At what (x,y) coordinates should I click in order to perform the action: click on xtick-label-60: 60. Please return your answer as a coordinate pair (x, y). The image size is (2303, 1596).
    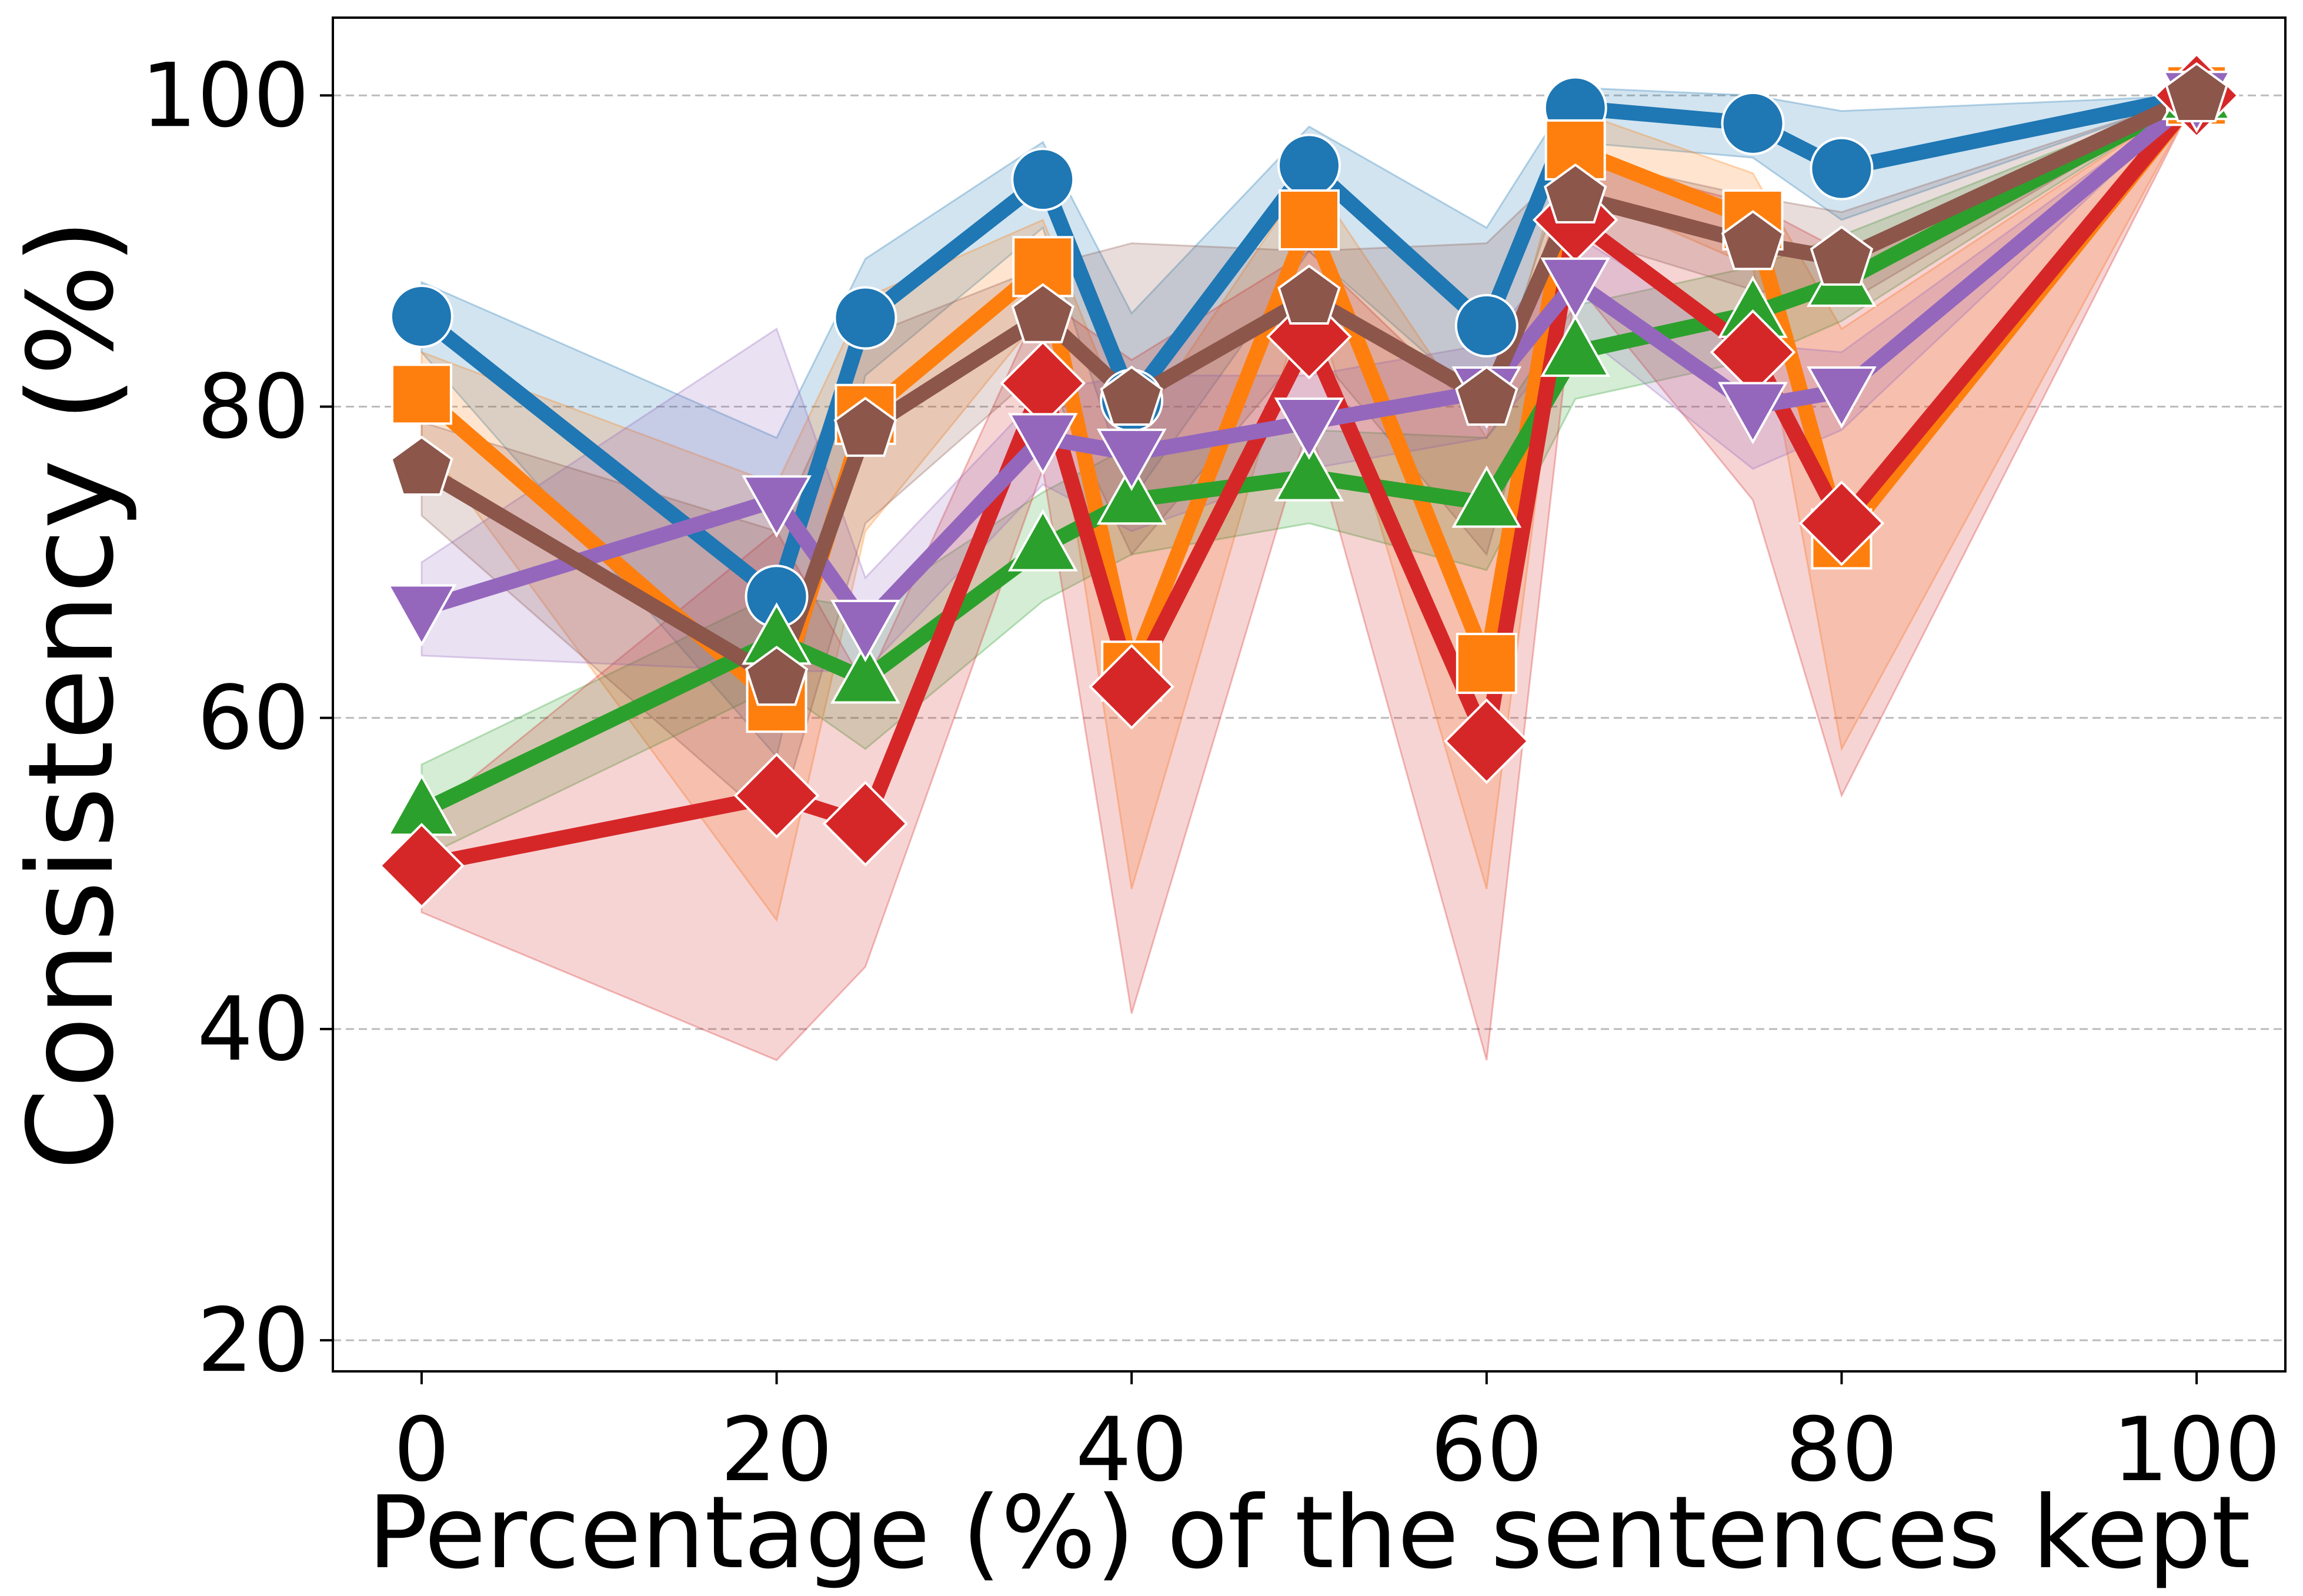
    Looking at the image, I should click on (1486, 1450).